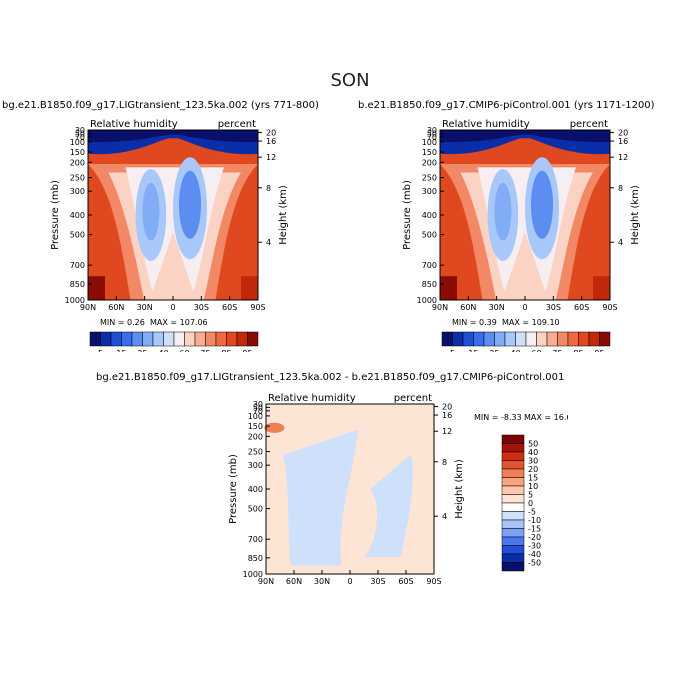  What do you see at coordinates (459, 489) in the screenshot?
I see `y2-axis-label: Height (km)` at bounding box center [459, 489].